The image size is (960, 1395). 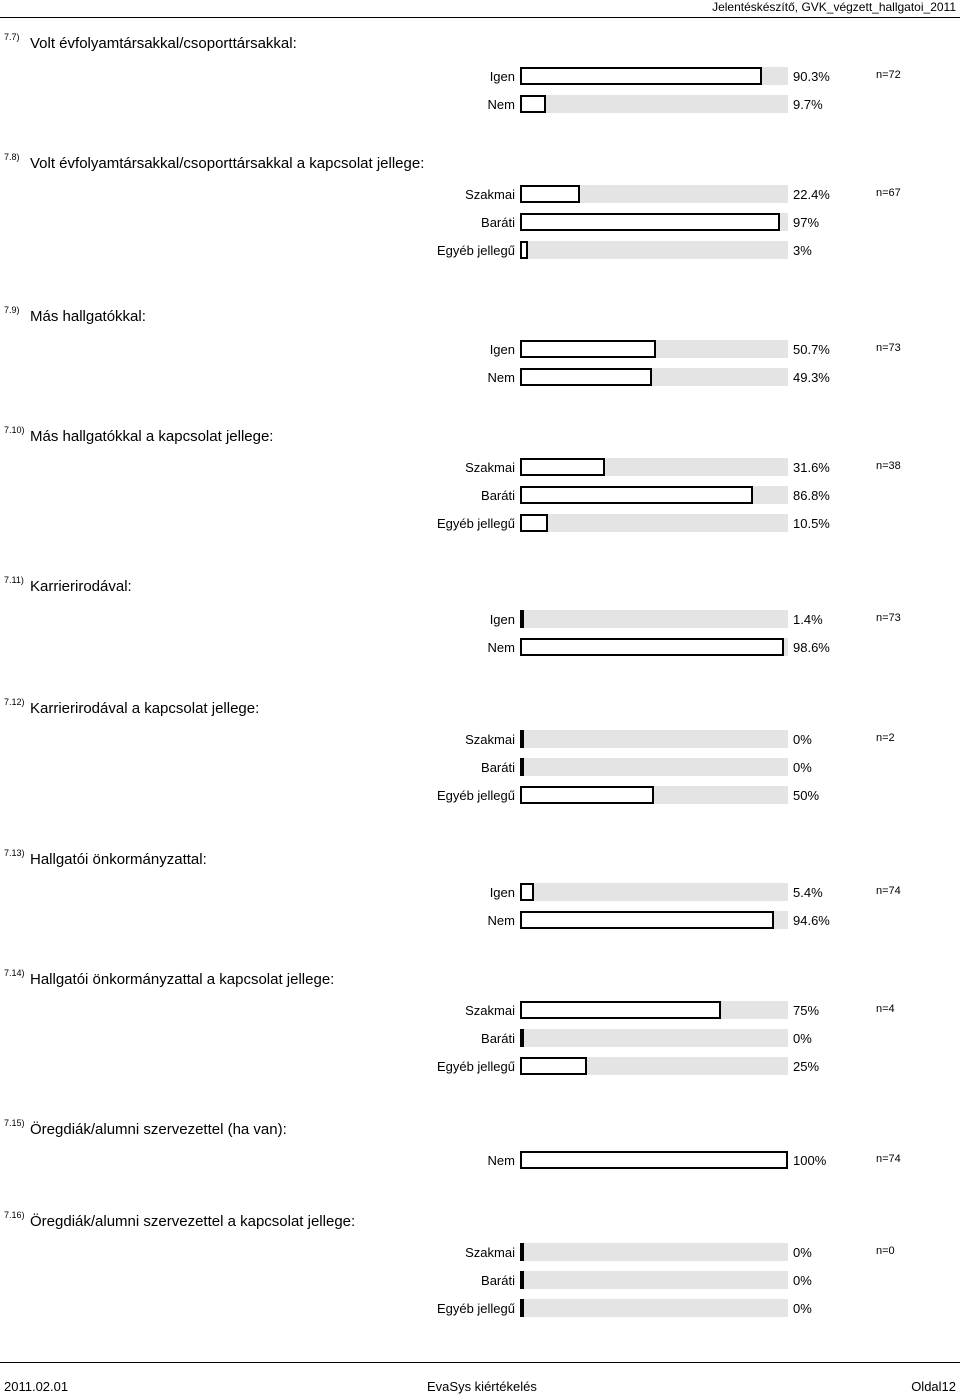 I want to click on answer-row: Nem 49.3%, so click(x=480, y=378).